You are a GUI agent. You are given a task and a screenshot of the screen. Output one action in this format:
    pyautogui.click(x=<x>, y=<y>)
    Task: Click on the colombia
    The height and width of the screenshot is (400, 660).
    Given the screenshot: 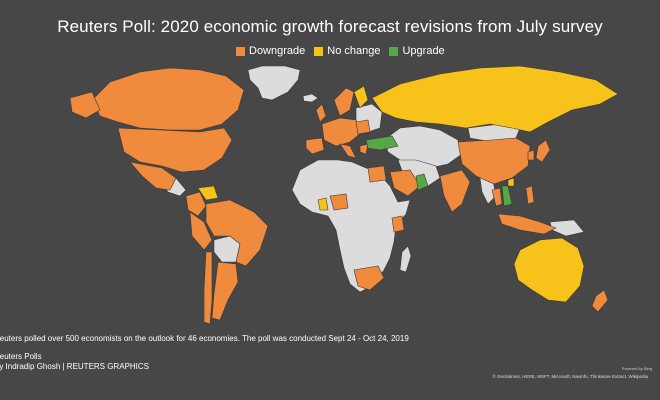 What is the action you would take?
    pyautogui.click(x=196, y=204)
    